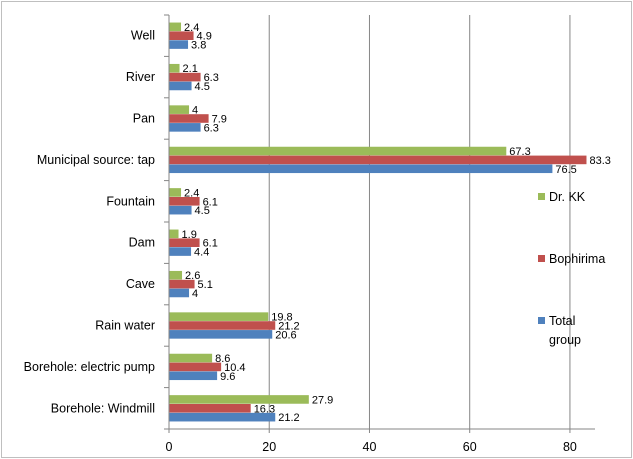 The height and width of the screenshot is (459, 633). Describe the element at coordinates (322, 400) in the screenshot. I see `data-label: 27.9` at that location.